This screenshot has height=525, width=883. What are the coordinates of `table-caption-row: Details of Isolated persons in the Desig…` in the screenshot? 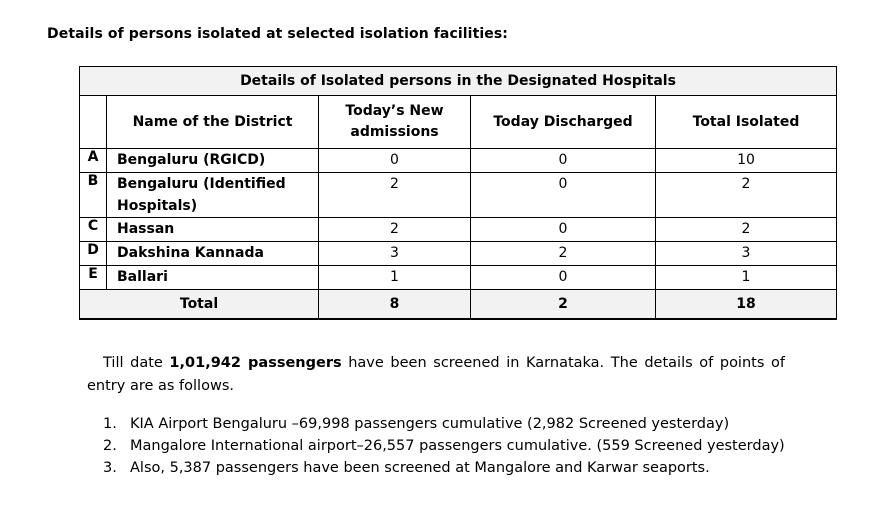 It's located at (458, 81).